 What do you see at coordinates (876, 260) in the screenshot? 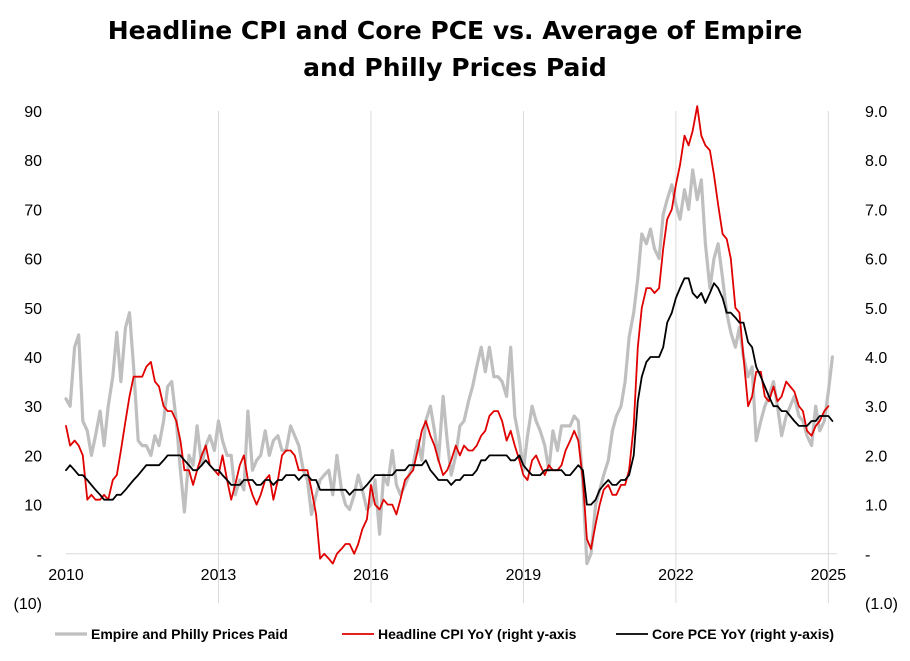
I see `right-tick-label: 6.0` at bounding box center [876, 260].